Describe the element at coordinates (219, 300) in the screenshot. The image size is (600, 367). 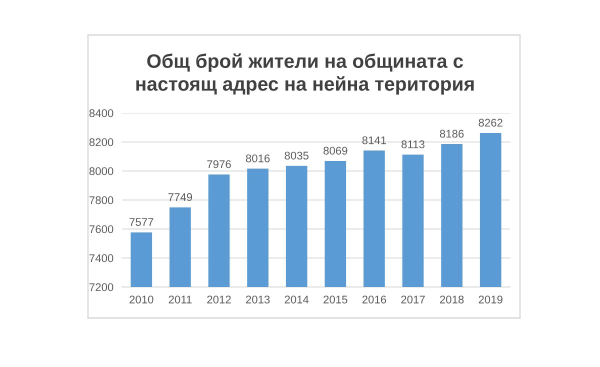
I see `x-tick-label: 2012` at that location.